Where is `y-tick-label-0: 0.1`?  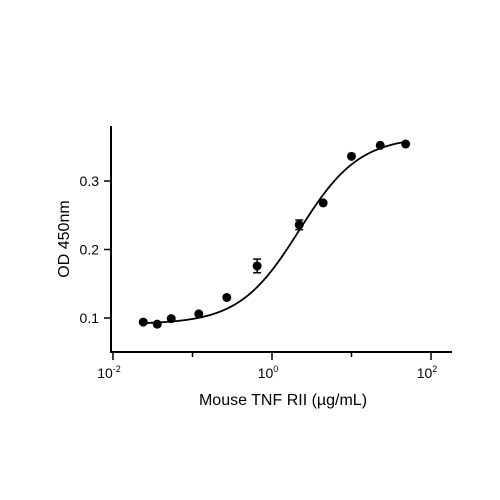
y-tick-label-0: 0.1 is located at coordinates (90, 318).